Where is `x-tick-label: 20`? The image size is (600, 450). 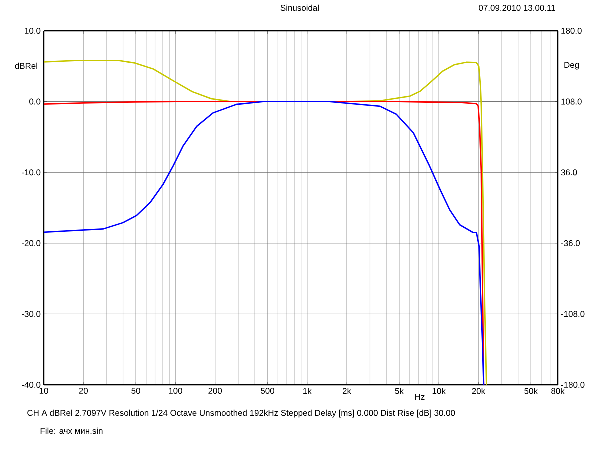
x-tick-label: 20 is located at coordinates (83, 391).